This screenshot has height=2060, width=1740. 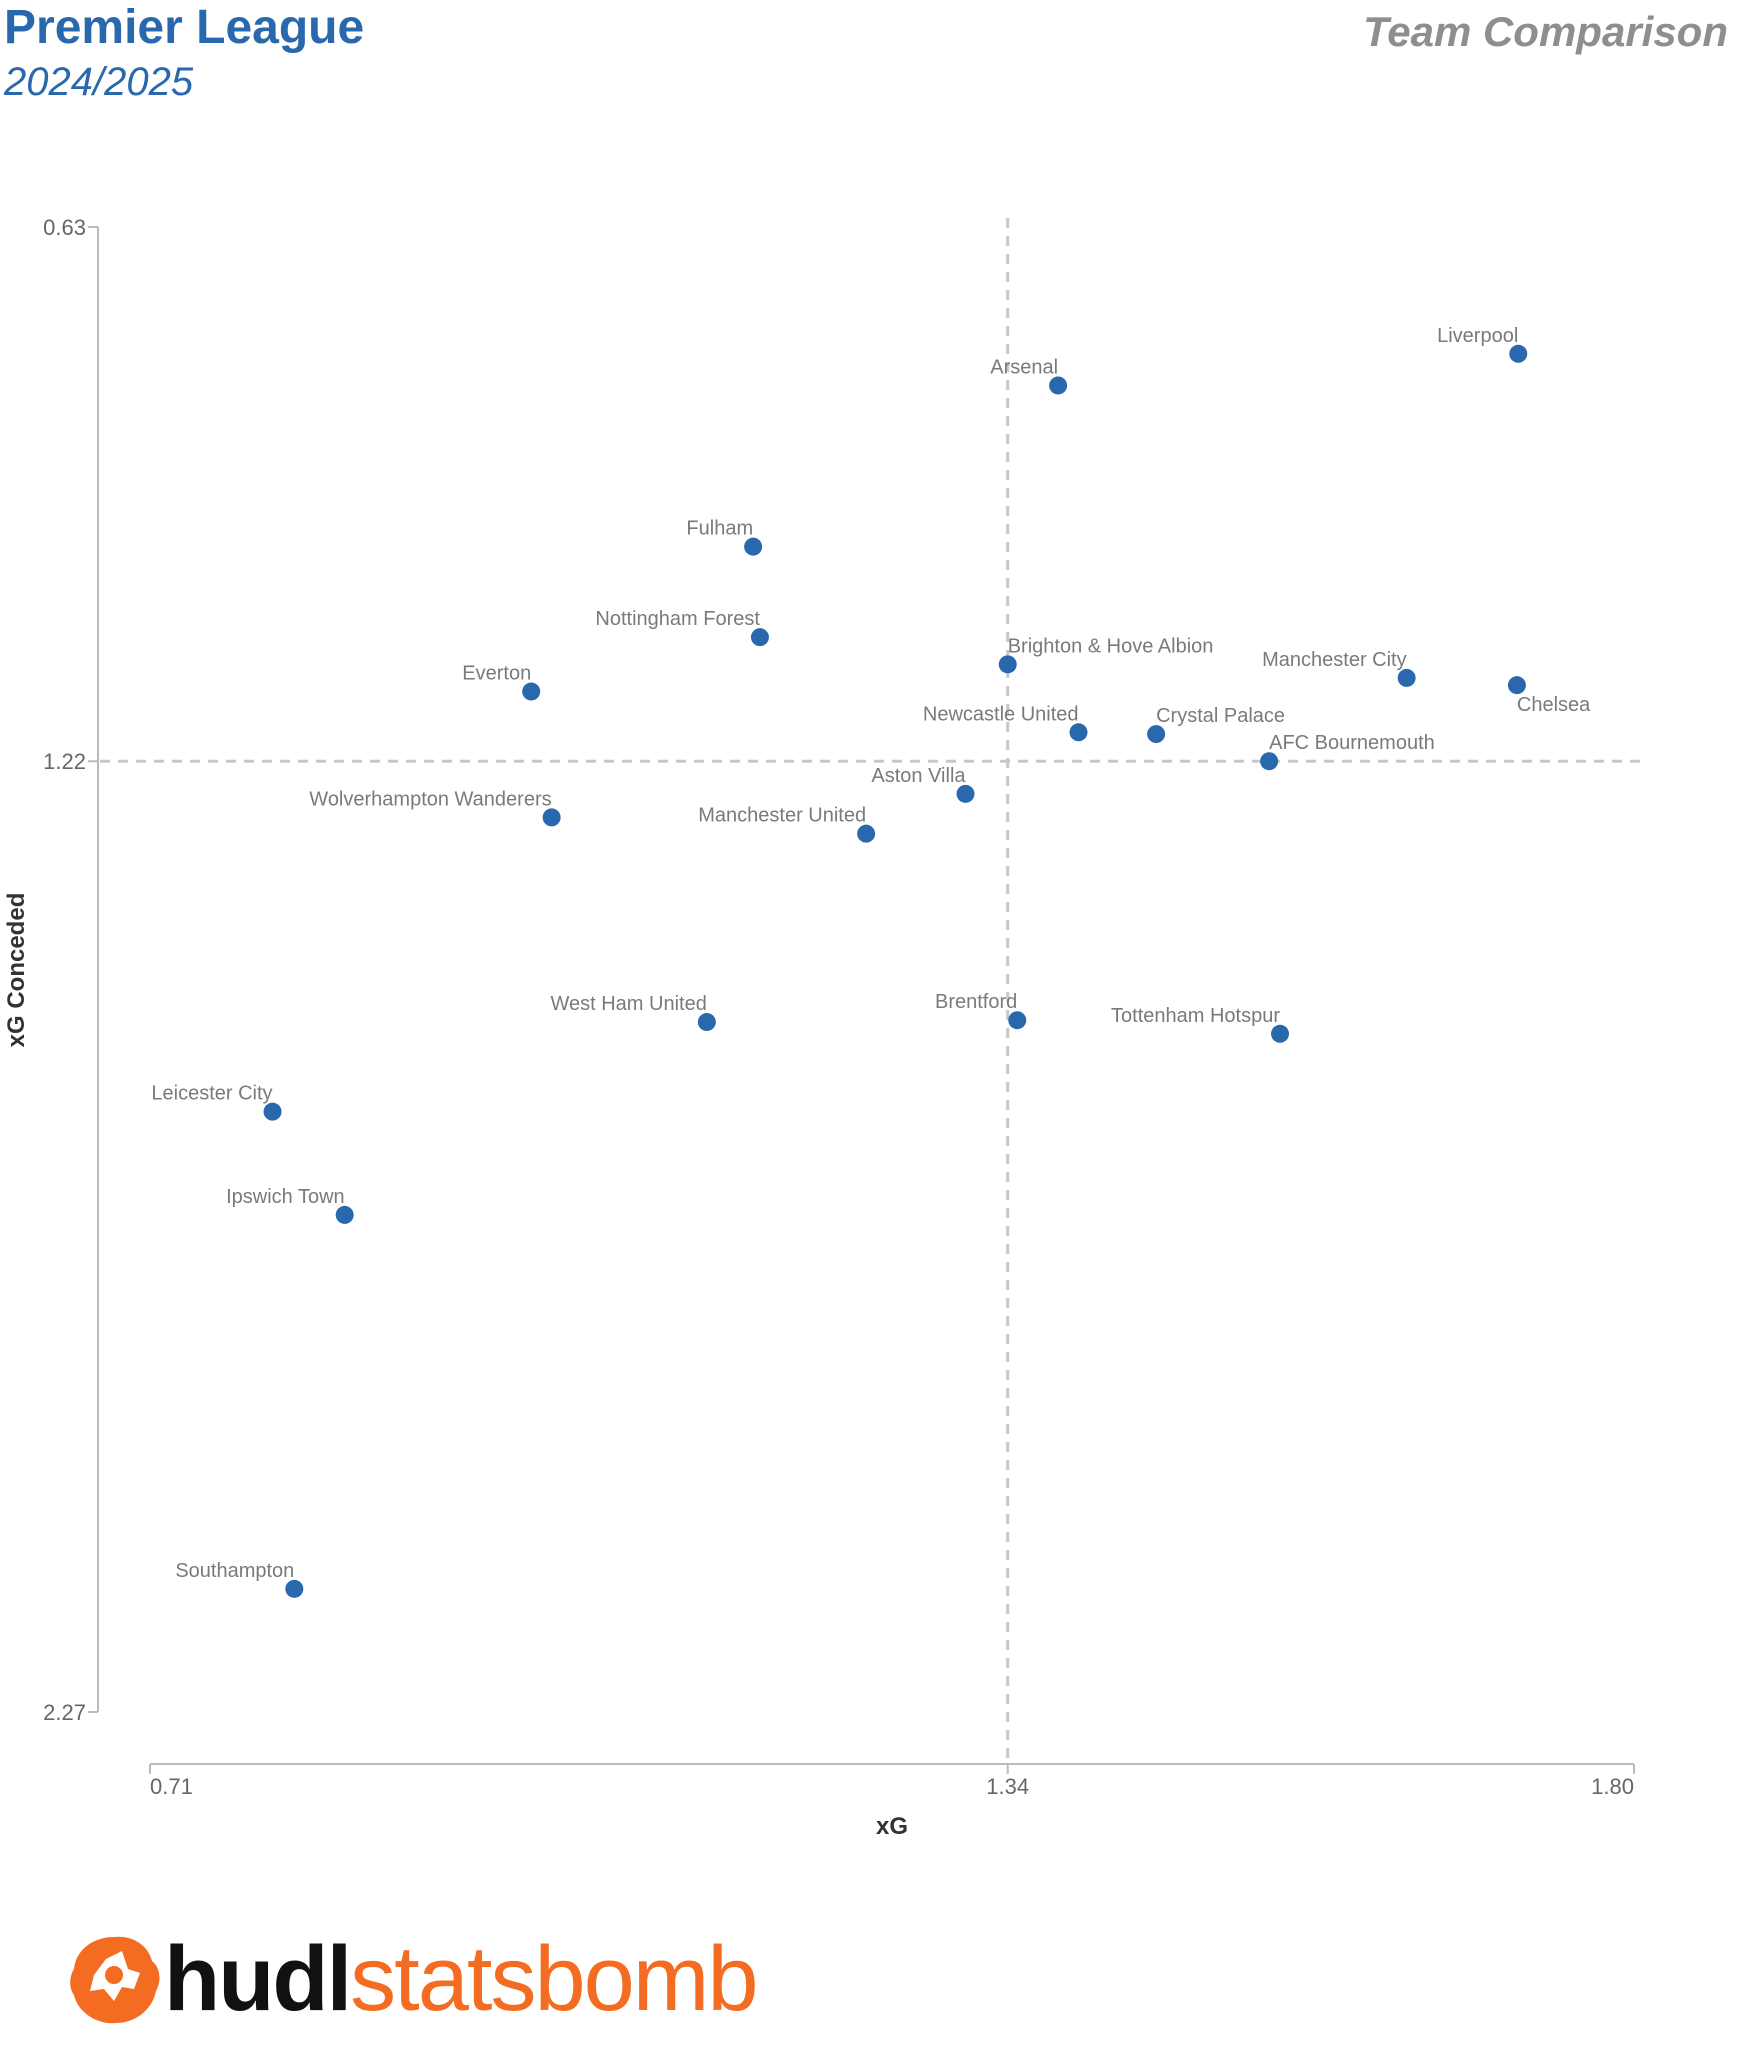 I want to click on x-tick-label: 0.71, so click(x=171, y=1786).